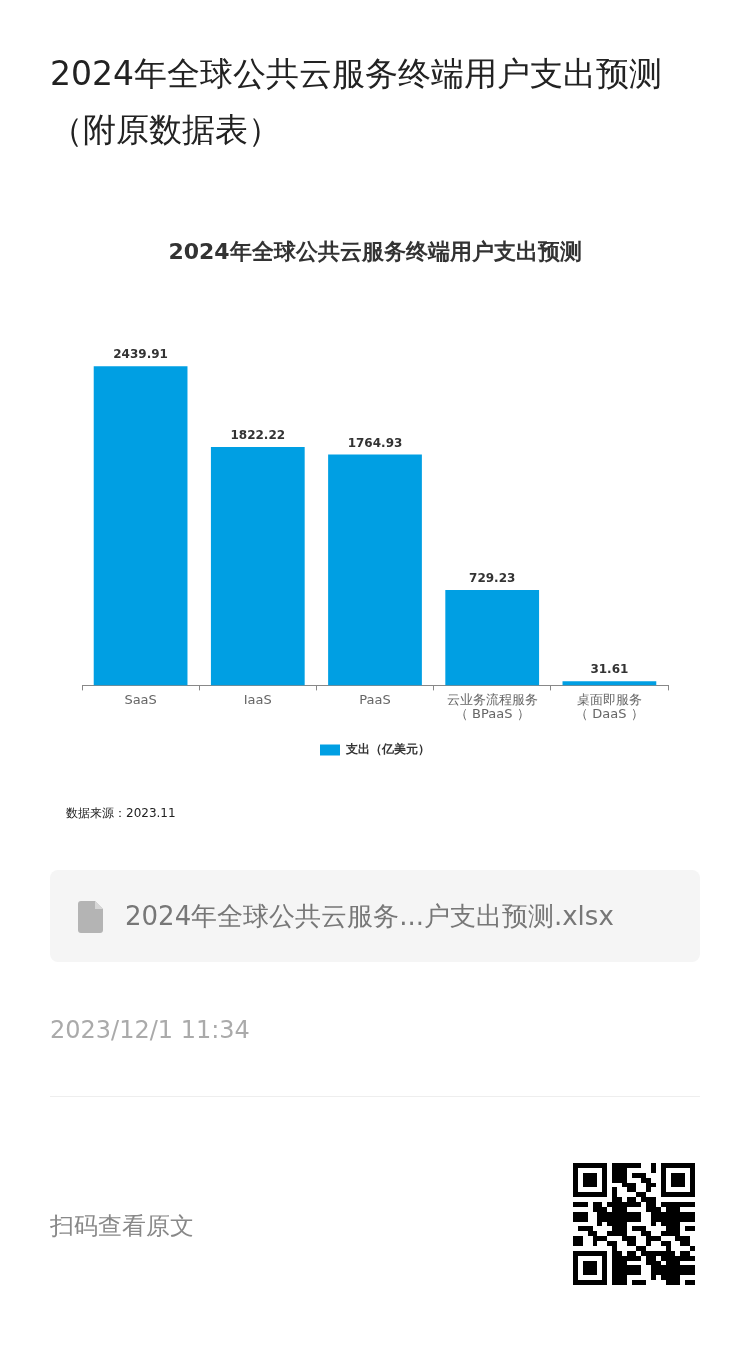 The width and height of the screenshot is (750, 1353). What do you see at coordinates (387, 749) in the screenshot?
I see `legend-label: 支出（亿美元）` at bounding box center [387, 749].